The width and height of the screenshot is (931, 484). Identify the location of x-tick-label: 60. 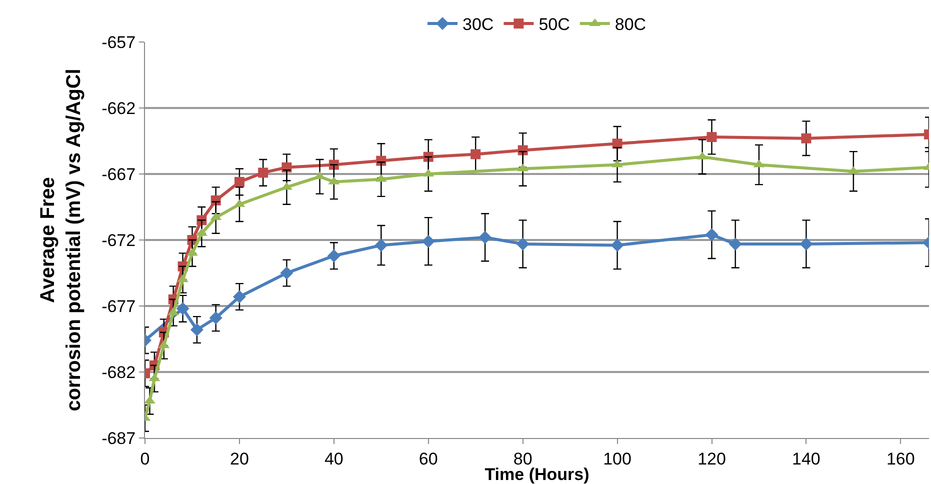
(428, 458).